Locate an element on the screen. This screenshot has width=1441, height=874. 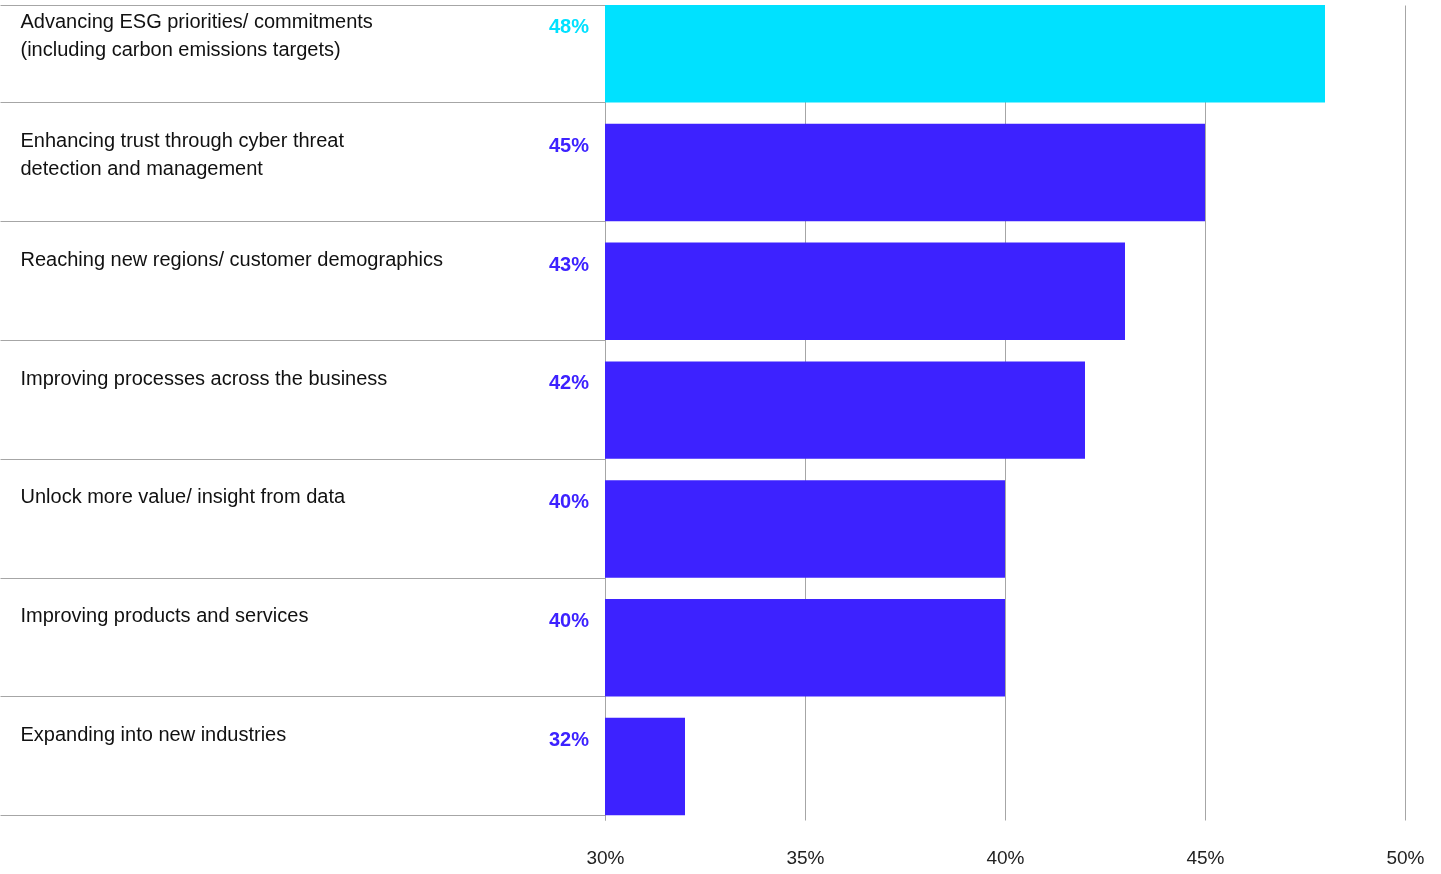
y-tick-label: Reaching new regions/ customer demographics is located at coordinates (231, 258).